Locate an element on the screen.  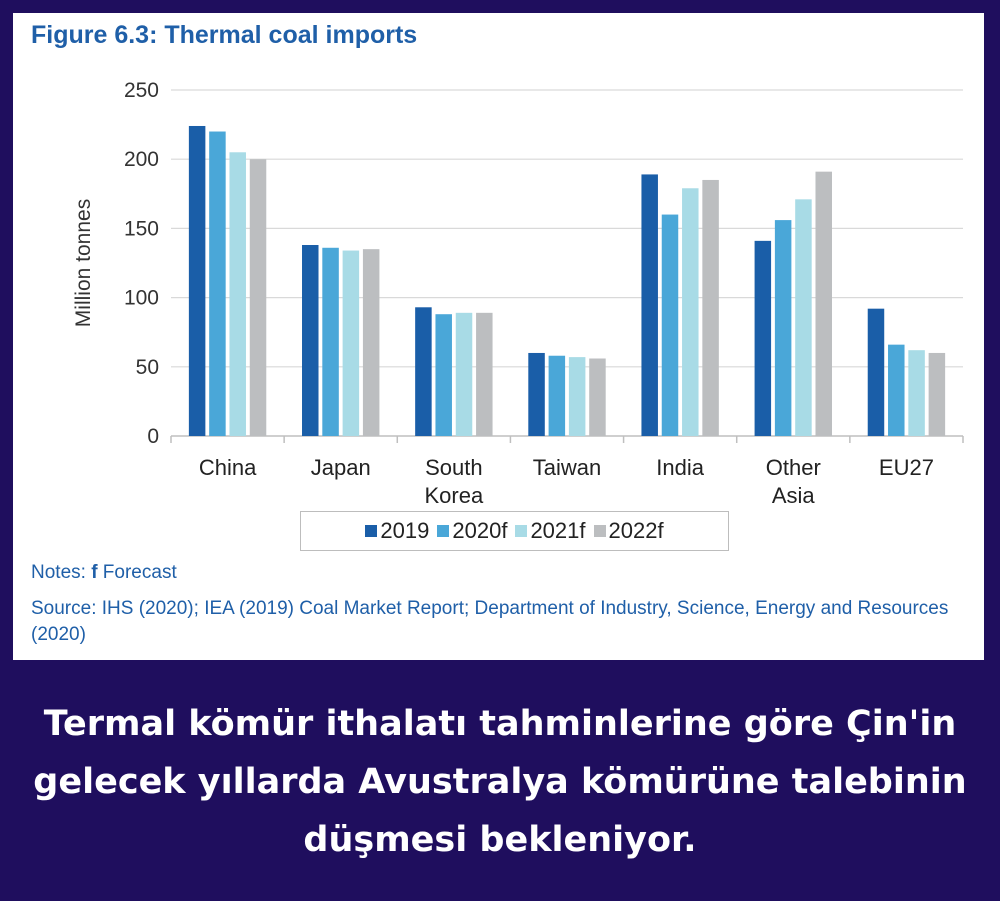
legend-label: 2021f is located at coordinates (558, 530).